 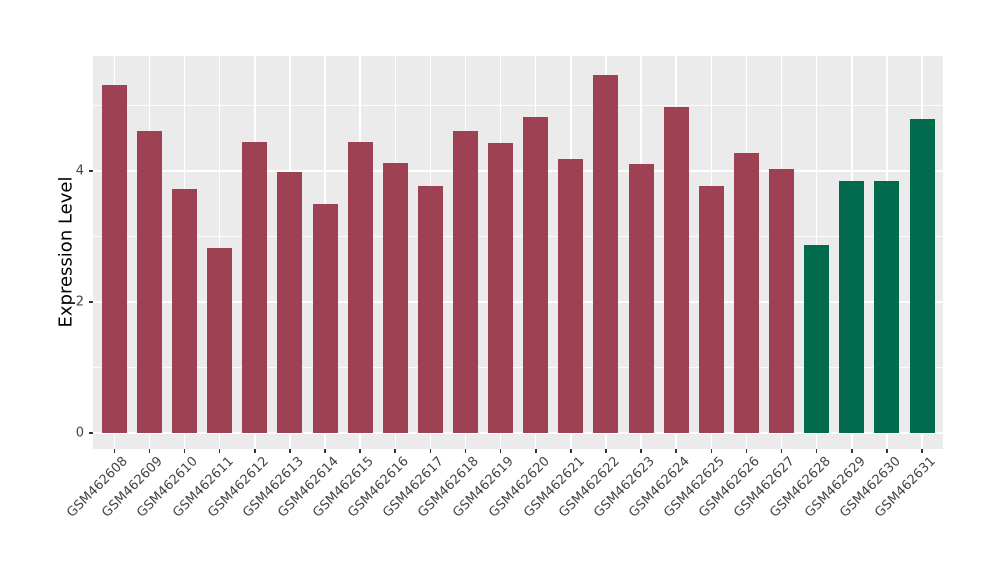 What do you see at coordinates (79, 171) in the screenshot?
I see `y-tick-label: 4` at bounding box center [79, 171].